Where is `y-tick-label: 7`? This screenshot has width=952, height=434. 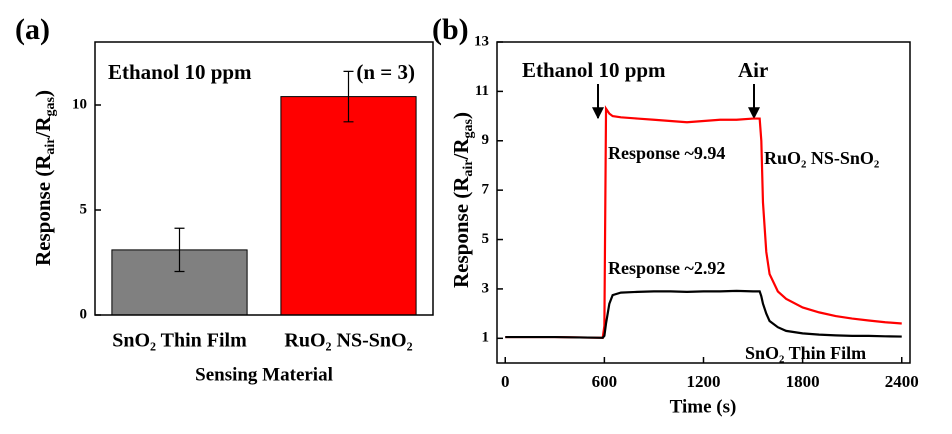 y-tick-label: 7 is located at coordinates (486, 190).